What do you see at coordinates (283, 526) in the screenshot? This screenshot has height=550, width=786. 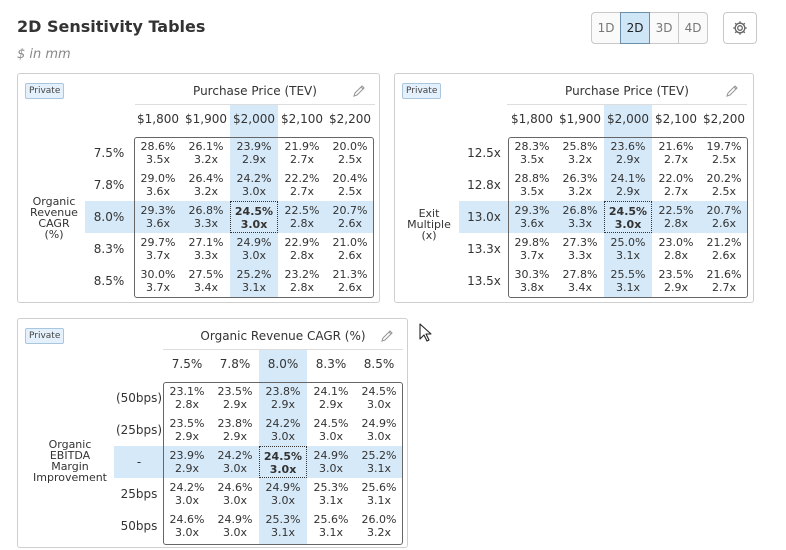 I see `table-cell: 25.3% 3.1x` at bounding box center [283, 526].